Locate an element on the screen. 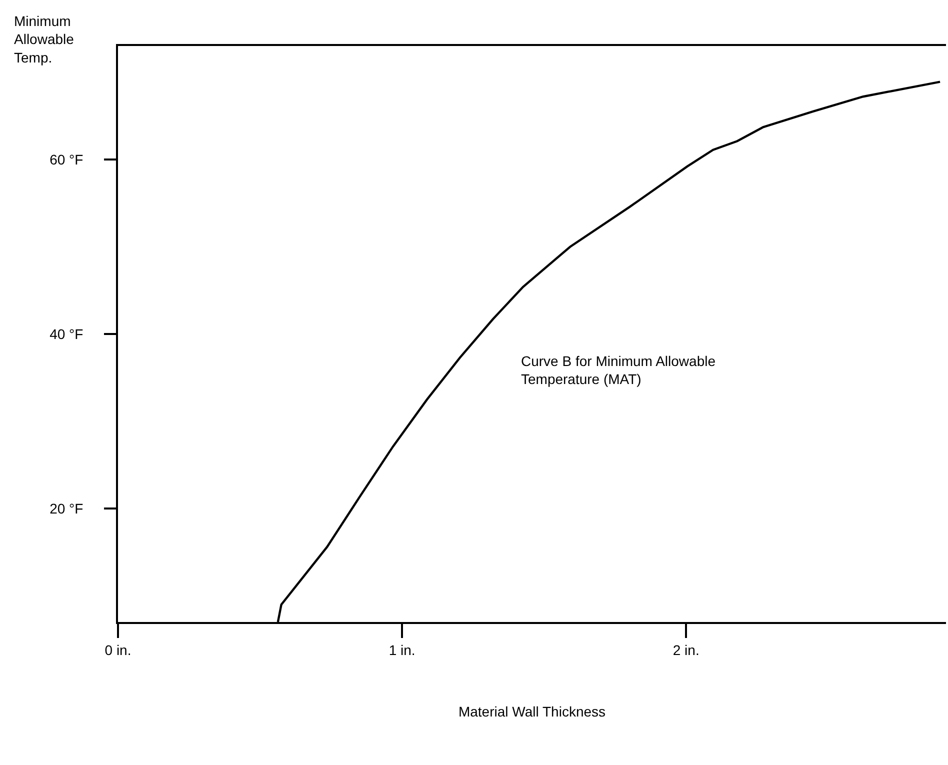 The width and height of the screenshot is (948, 765). y-tick-label: 60 °F is located at coordinates (67, 159).